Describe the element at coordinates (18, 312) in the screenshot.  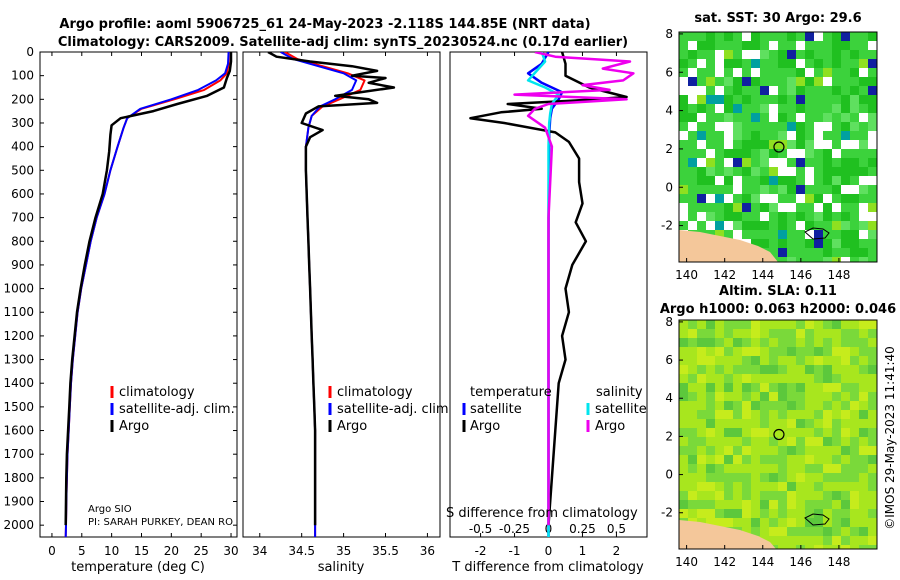
I see `depth-tick-label: 1100` at that location.